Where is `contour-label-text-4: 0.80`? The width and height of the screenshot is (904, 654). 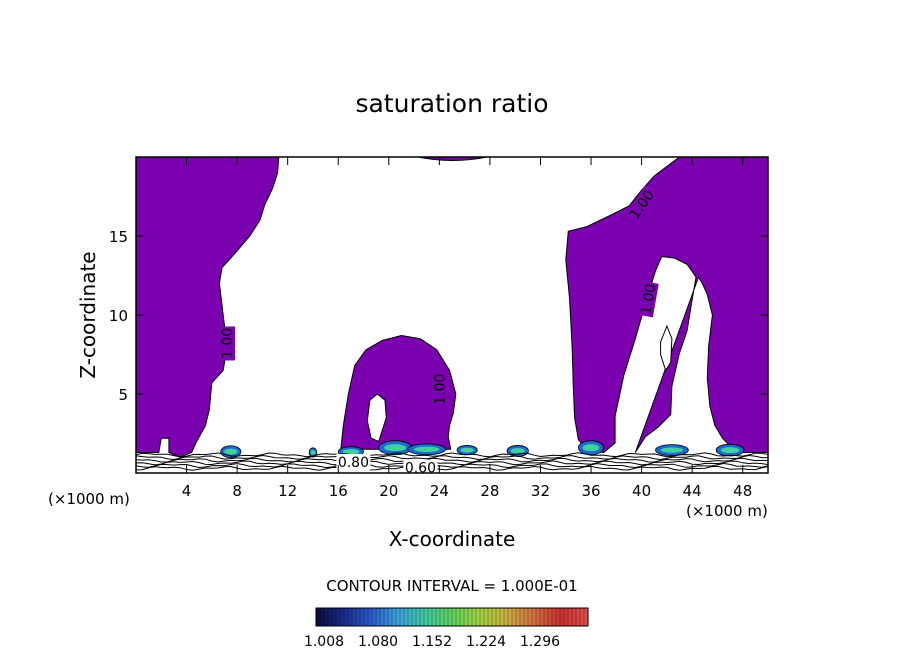 contour-label-text-4: 0.80 is located at coordinates (353, 463).